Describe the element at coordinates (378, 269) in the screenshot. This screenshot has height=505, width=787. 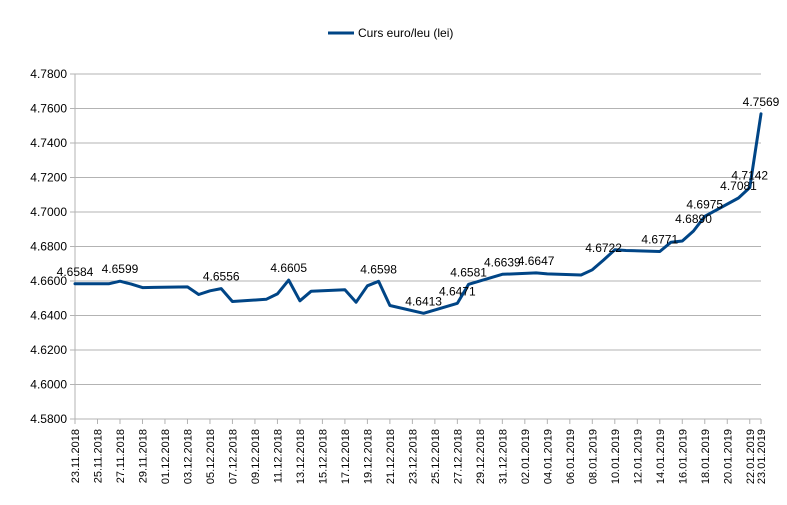
I see `data-label: 4.6598` at that location.